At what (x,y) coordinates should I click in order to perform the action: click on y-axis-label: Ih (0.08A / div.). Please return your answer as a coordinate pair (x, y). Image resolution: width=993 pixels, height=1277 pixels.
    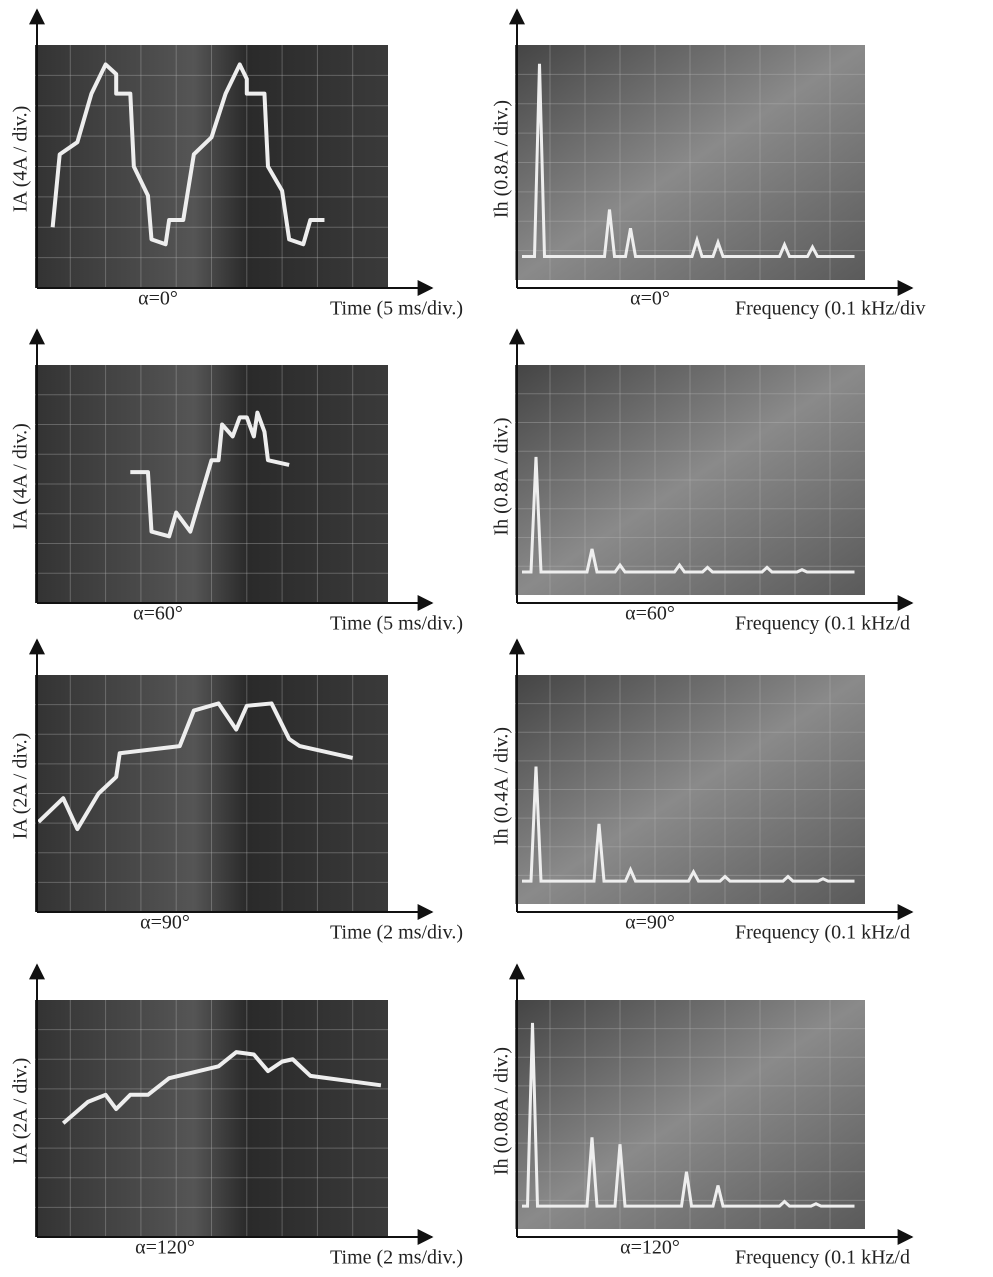
    Looking at the image, I should click on (502, 1111).